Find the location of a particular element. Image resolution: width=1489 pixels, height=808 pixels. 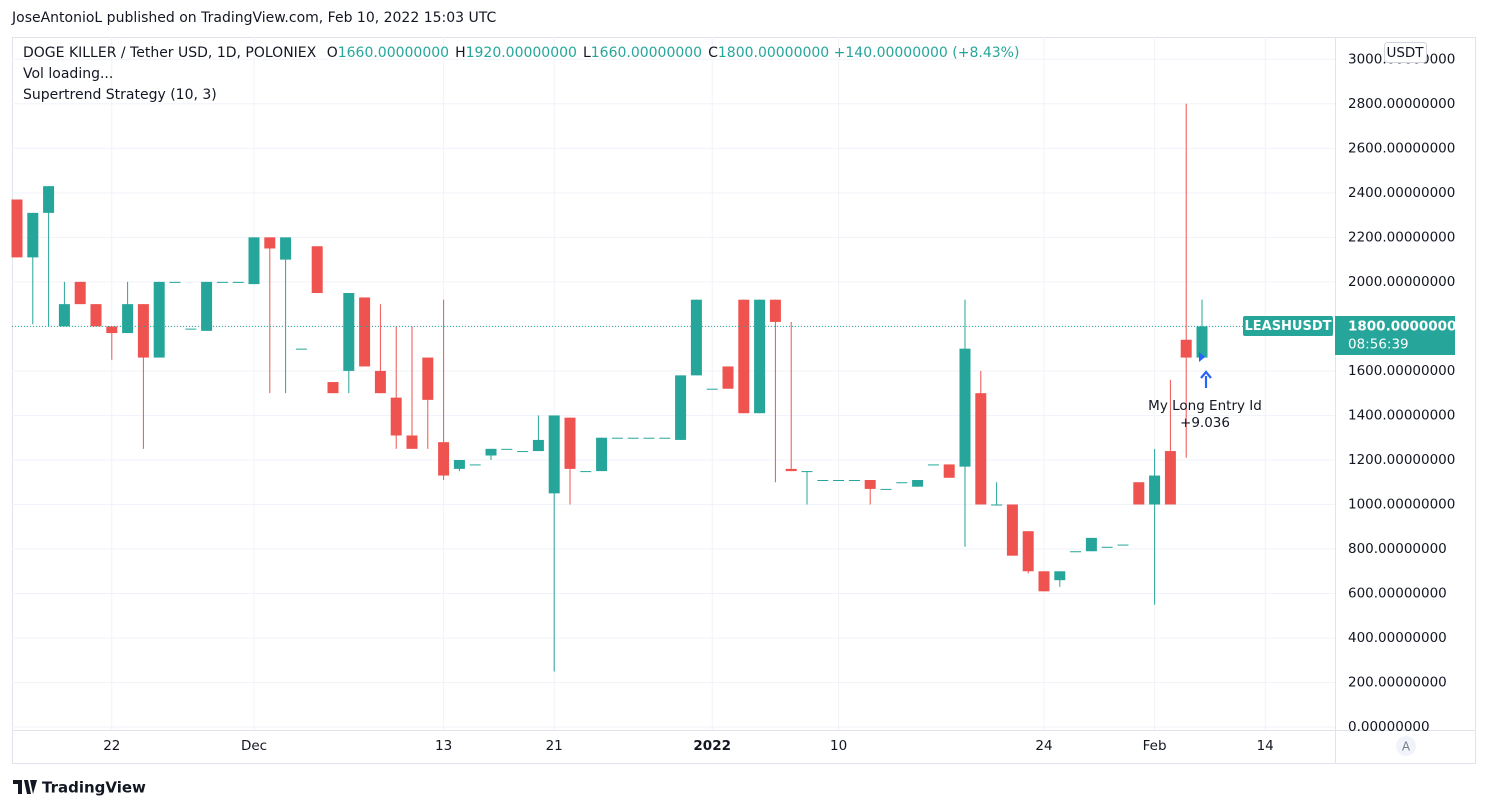

currency-badge is located at coordinates (1405, 52).